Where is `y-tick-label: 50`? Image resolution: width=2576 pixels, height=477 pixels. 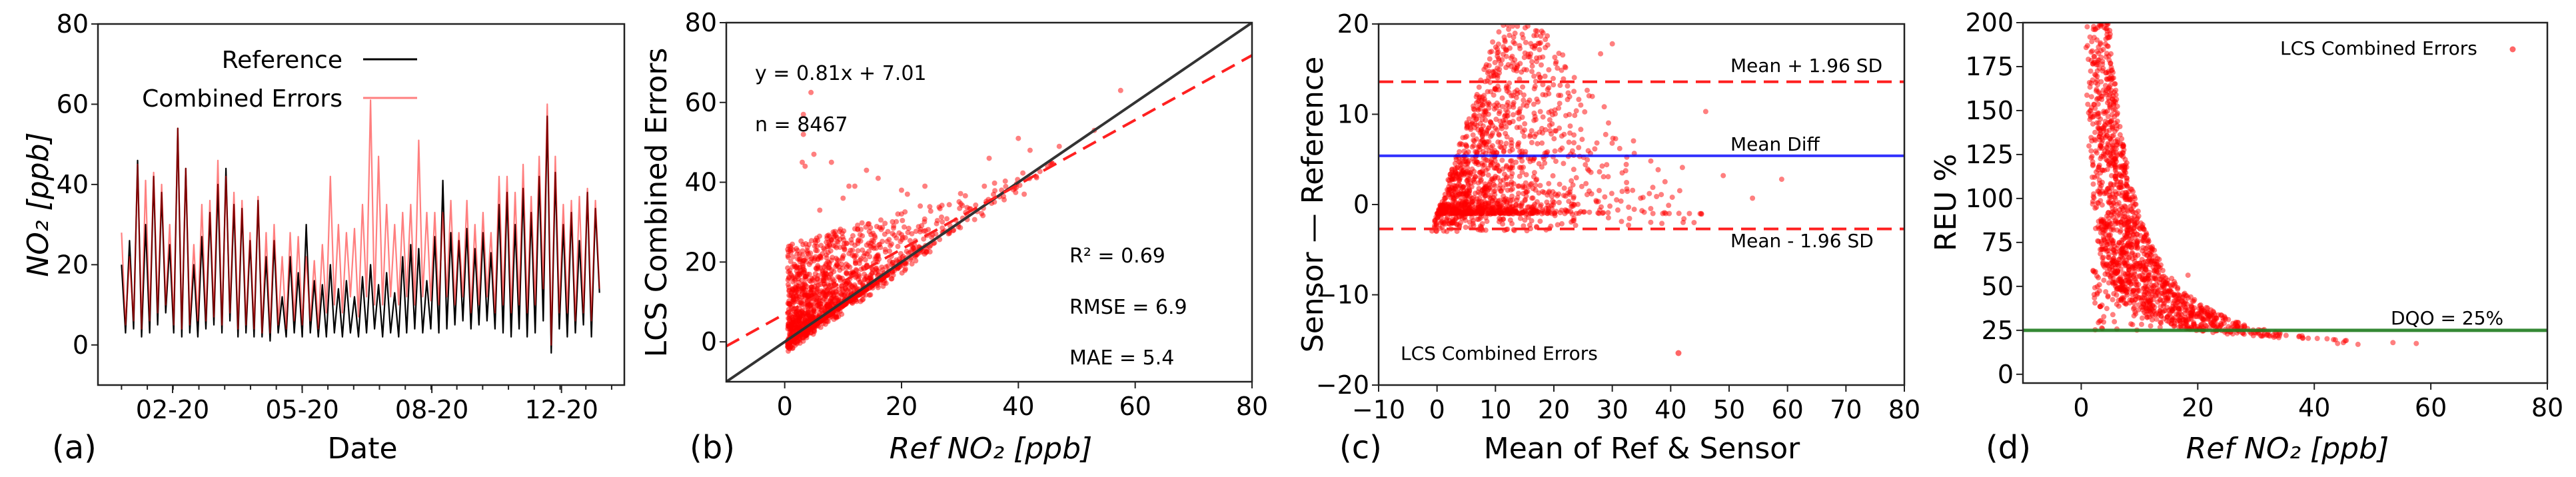 y-tick-label: 50 is located at coordinates (1998, 286).